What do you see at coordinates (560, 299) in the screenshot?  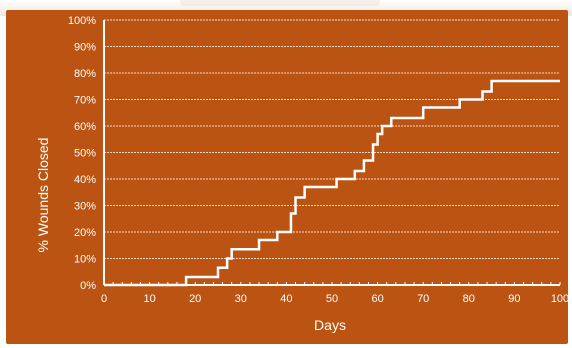 I see `x-tick-label: 100` at bounding box center [560, 299].